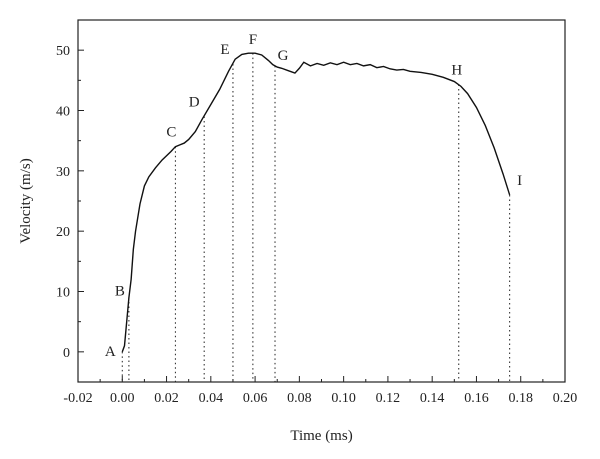 The height and width of the screenshot is (459, 600). I want to click on y-axis-ticks: 0 10 20 30 40 50, so click(70, 213).